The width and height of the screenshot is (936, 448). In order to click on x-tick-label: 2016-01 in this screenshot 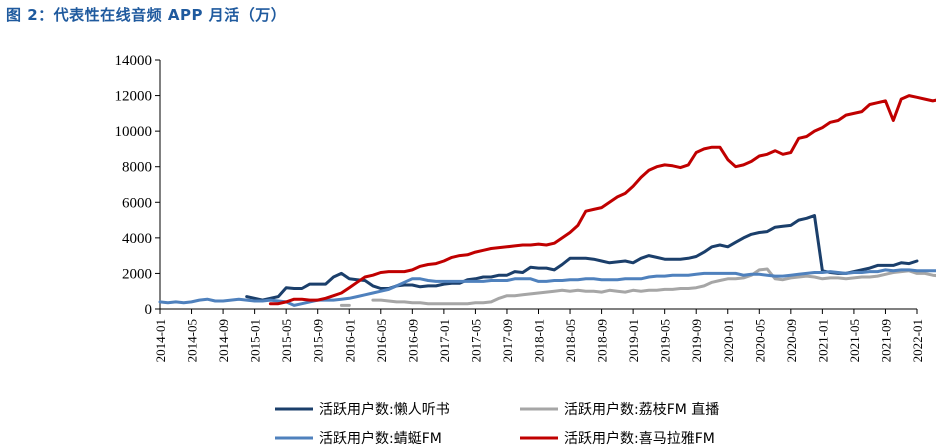, I will do `click(349, 340)`.